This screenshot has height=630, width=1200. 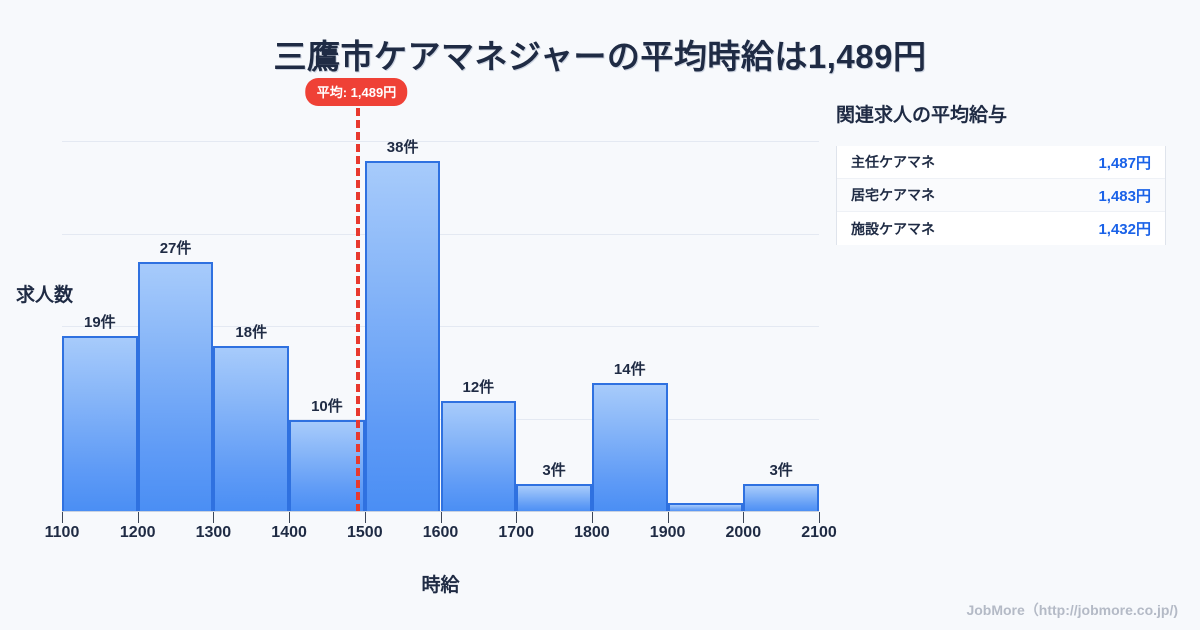 I want to click on related-salary-table: 主任ケアマネ 1,487円居宅ケアマネ 1,483円施設ケアマネ 1,432円, so click(x=1001, y=195).